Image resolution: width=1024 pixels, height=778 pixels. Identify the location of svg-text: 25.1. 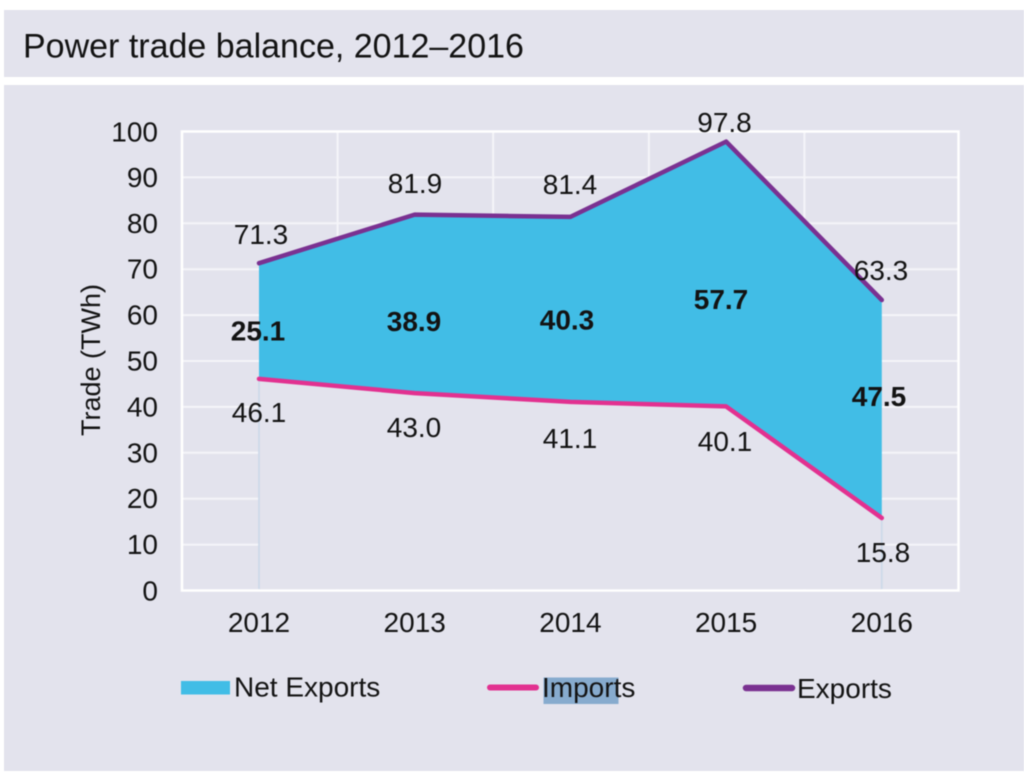
(258, 331).